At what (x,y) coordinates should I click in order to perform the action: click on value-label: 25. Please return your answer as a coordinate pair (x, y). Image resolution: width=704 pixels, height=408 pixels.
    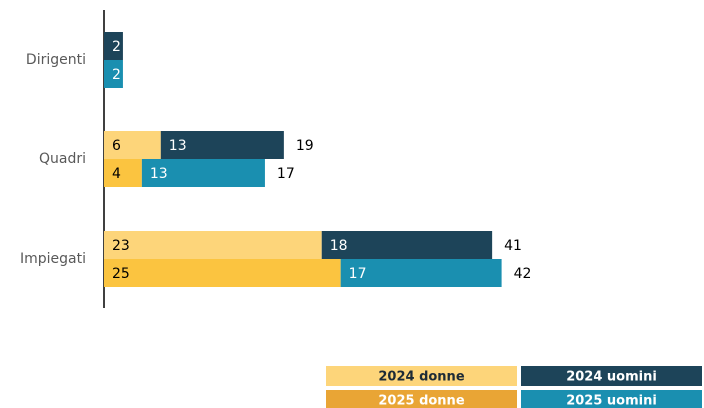
    Looking at the image, I should click on (121, 274).